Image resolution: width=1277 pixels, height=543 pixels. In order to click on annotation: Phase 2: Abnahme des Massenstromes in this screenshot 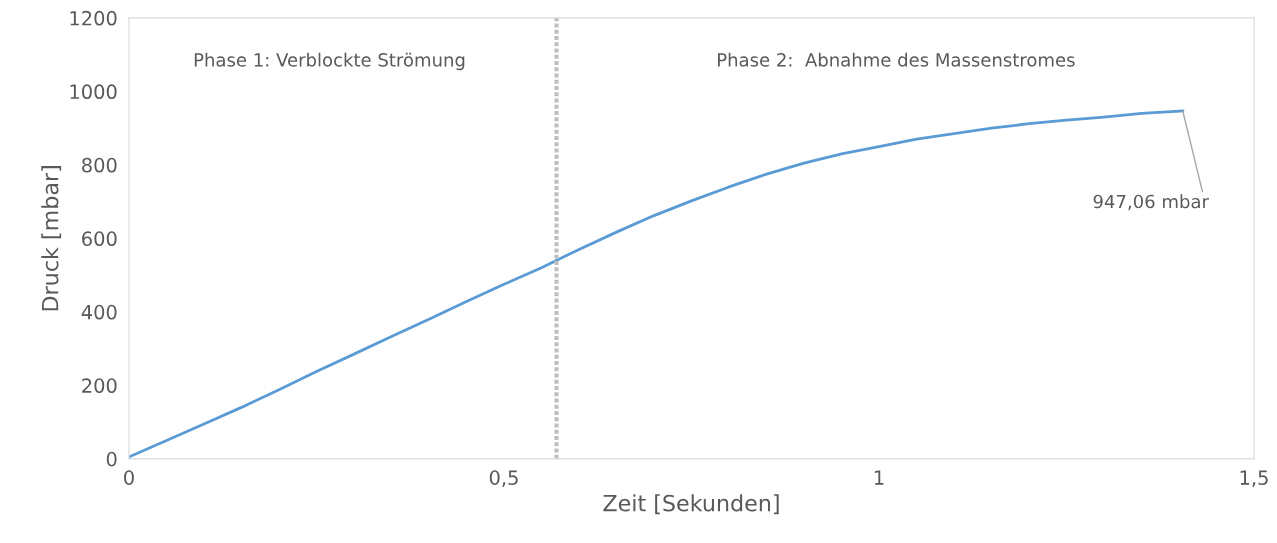, I will do `click(896, 59)`.